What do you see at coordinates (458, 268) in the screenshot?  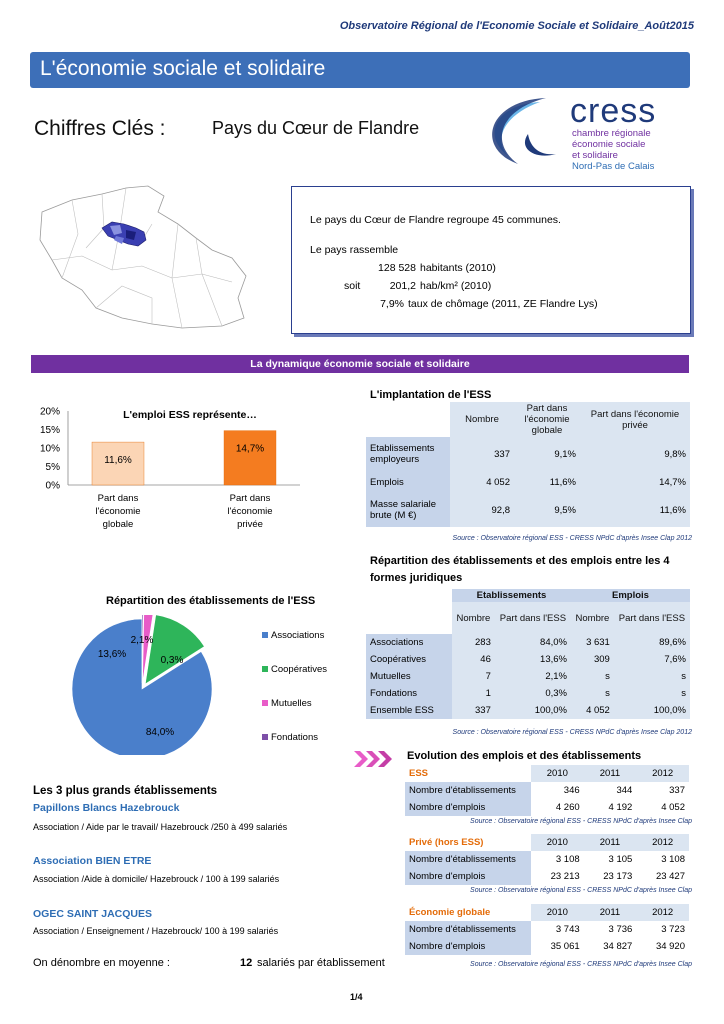 I see `habitants-label: habitants (2010)` at bounding box center [458, 268].